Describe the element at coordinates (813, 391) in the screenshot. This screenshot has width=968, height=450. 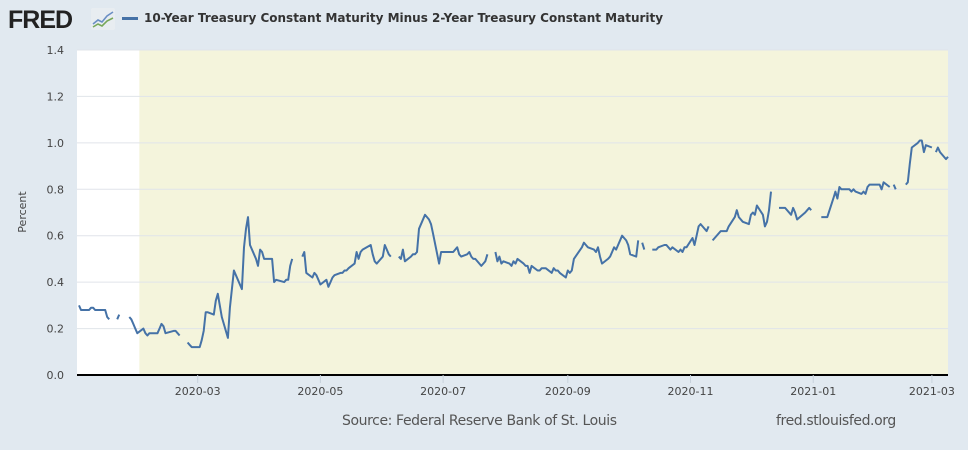
I see `x-tick-label: 2021-01` at that location.